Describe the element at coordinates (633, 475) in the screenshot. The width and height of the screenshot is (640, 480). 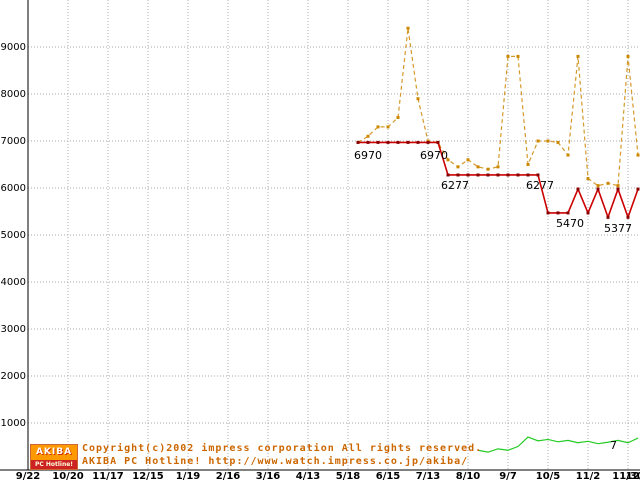
I see `x-tick-label: 12/7` at that location.